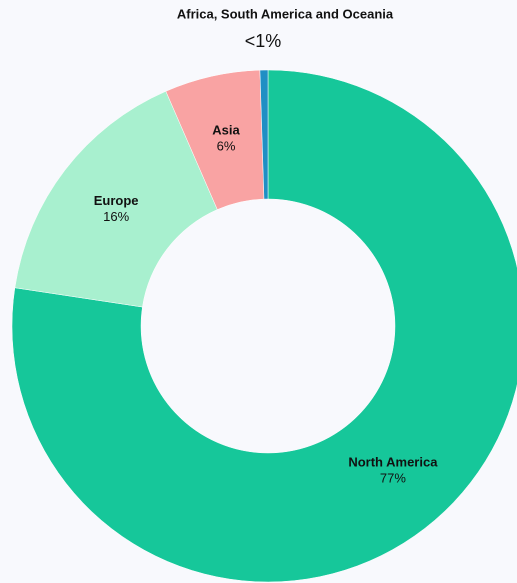 The height and width of the screenshot is (583, 517). Describe the element at coordinates (263, 41) in the screenshot. I see `slice-value-label: <1%` at that location.